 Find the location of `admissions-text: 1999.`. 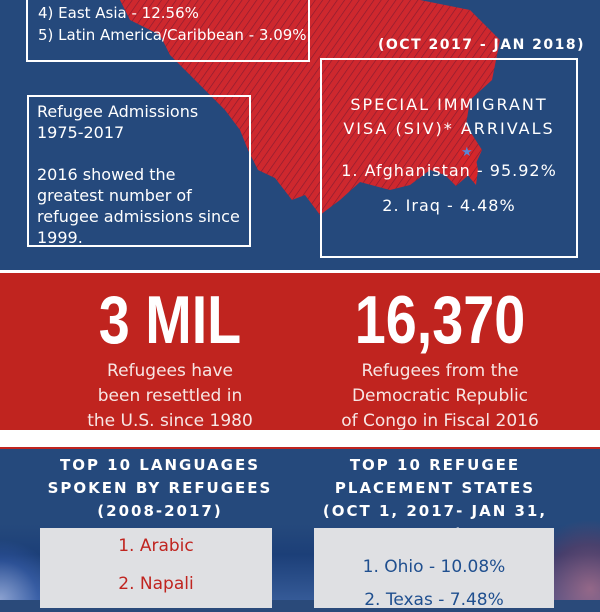

admissions-text: 1999. is located at coordinates (60, 237).